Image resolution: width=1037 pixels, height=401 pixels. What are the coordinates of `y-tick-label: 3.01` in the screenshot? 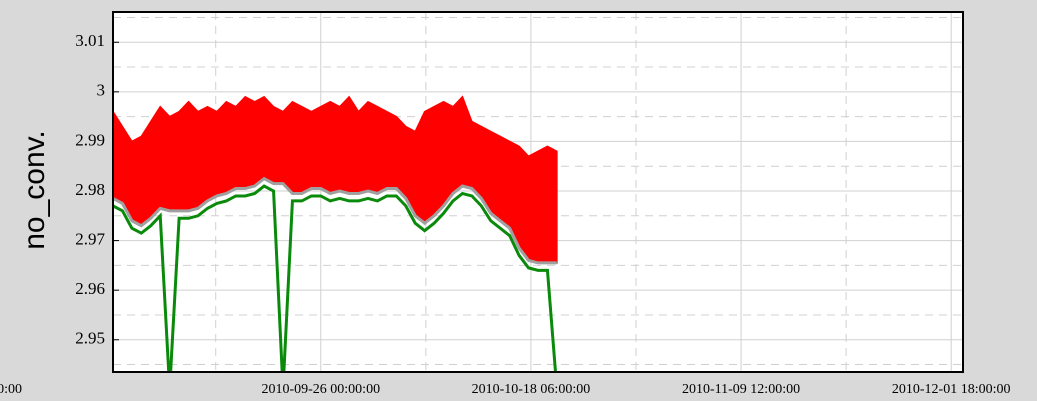 It's located at (90, 40).